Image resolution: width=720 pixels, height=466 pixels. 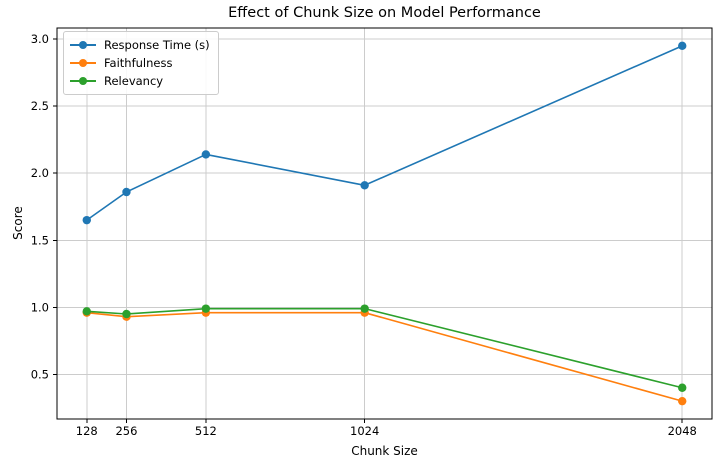 I want to click on x-tick-label: 2048, so click(x=682, y=431).